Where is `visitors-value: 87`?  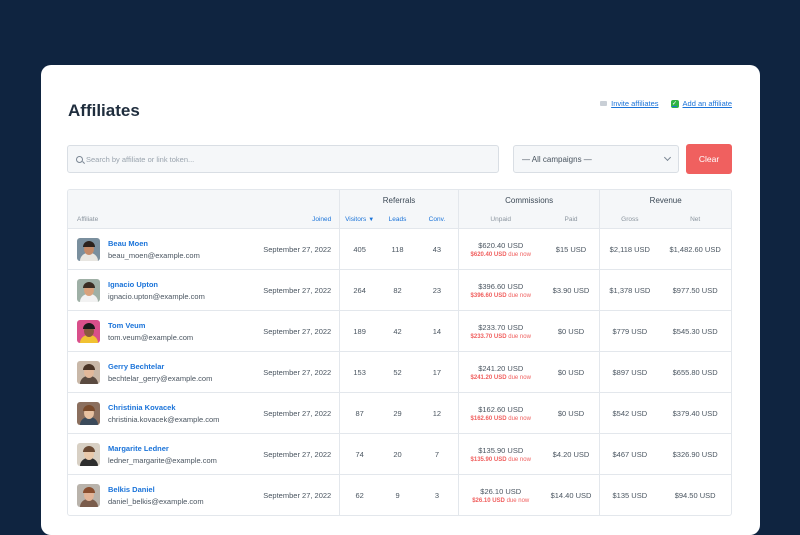 visitors-value: 87 is located at coordinates (359, 413).